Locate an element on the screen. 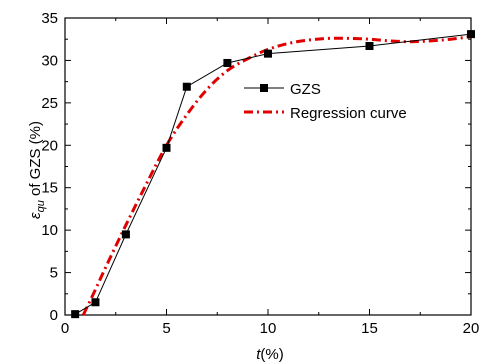 This screenshot has height=363, width=483. y-tick-label: 20 is located at coordinates (49, 145).